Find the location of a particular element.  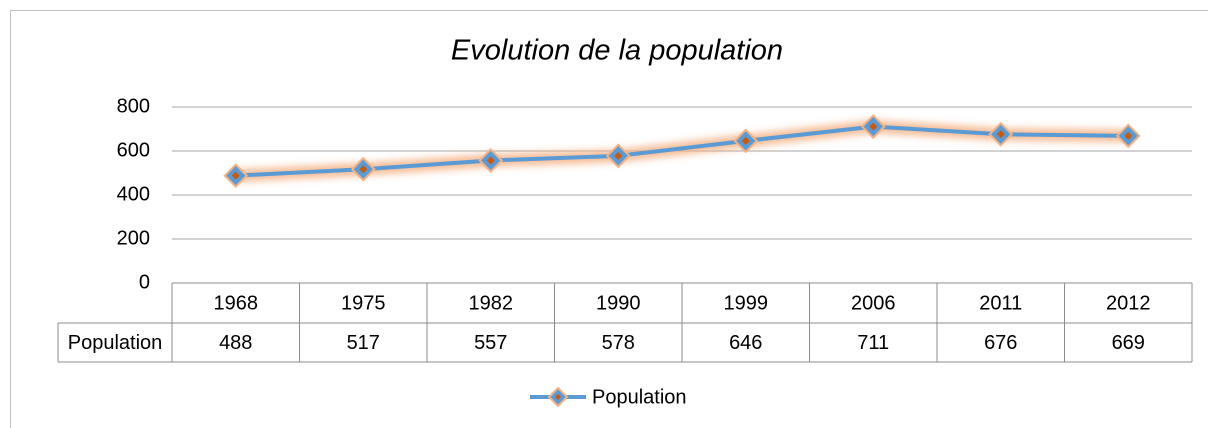

series-line is located at coordinates (682, 151).